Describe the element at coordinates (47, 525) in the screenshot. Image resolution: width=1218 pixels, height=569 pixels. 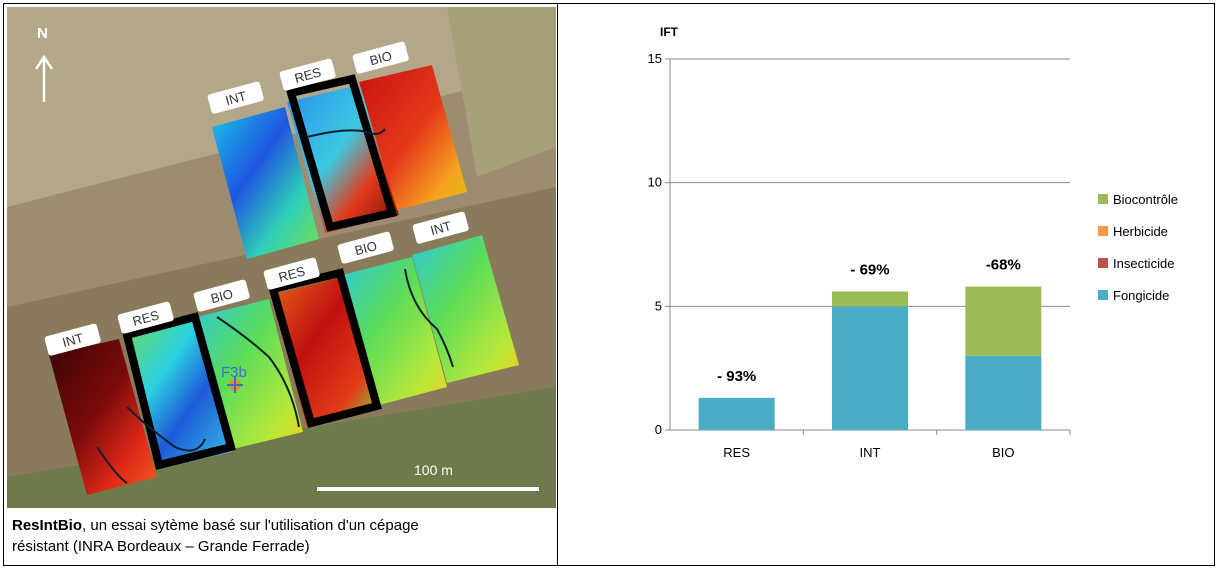
I see `caption-title: ResIntBio` at that location.